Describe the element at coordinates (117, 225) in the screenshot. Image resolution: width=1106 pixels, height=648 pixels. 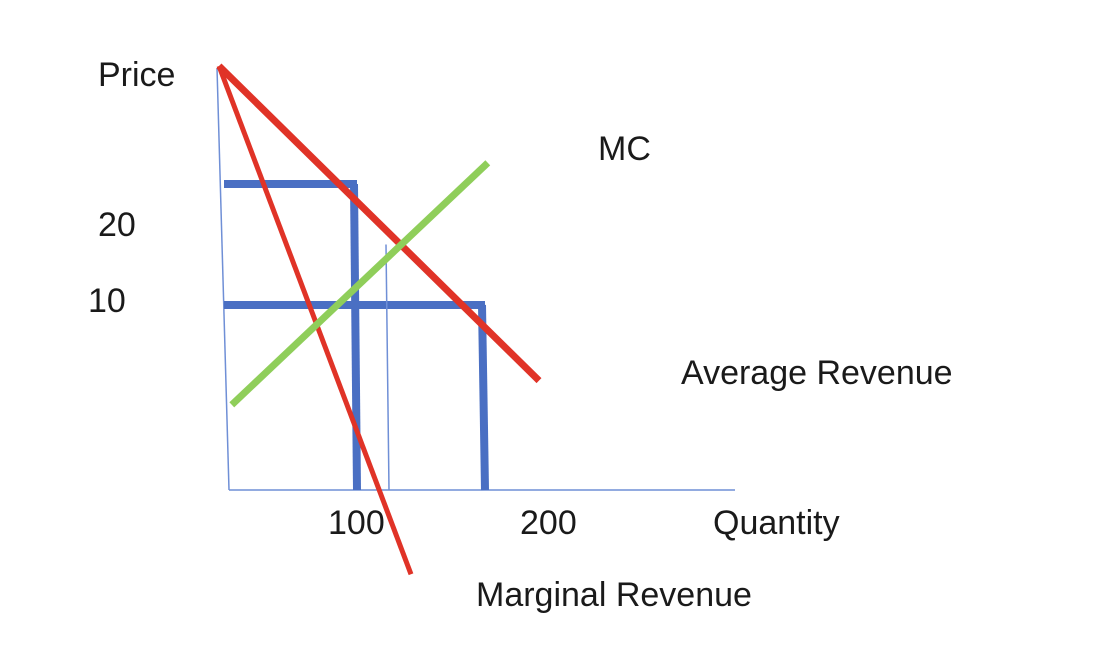
I see `y-tick-label-20: 20` at that location.